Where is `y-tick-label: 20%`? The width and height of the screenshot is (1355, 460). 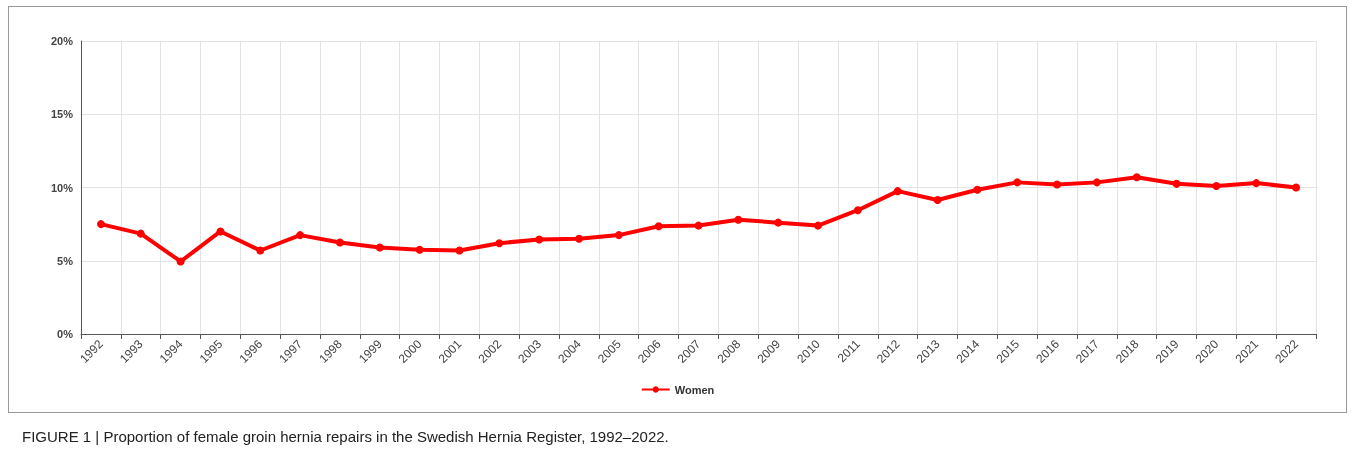
y-tick-label: 20% is located at coordinates (62, 41).